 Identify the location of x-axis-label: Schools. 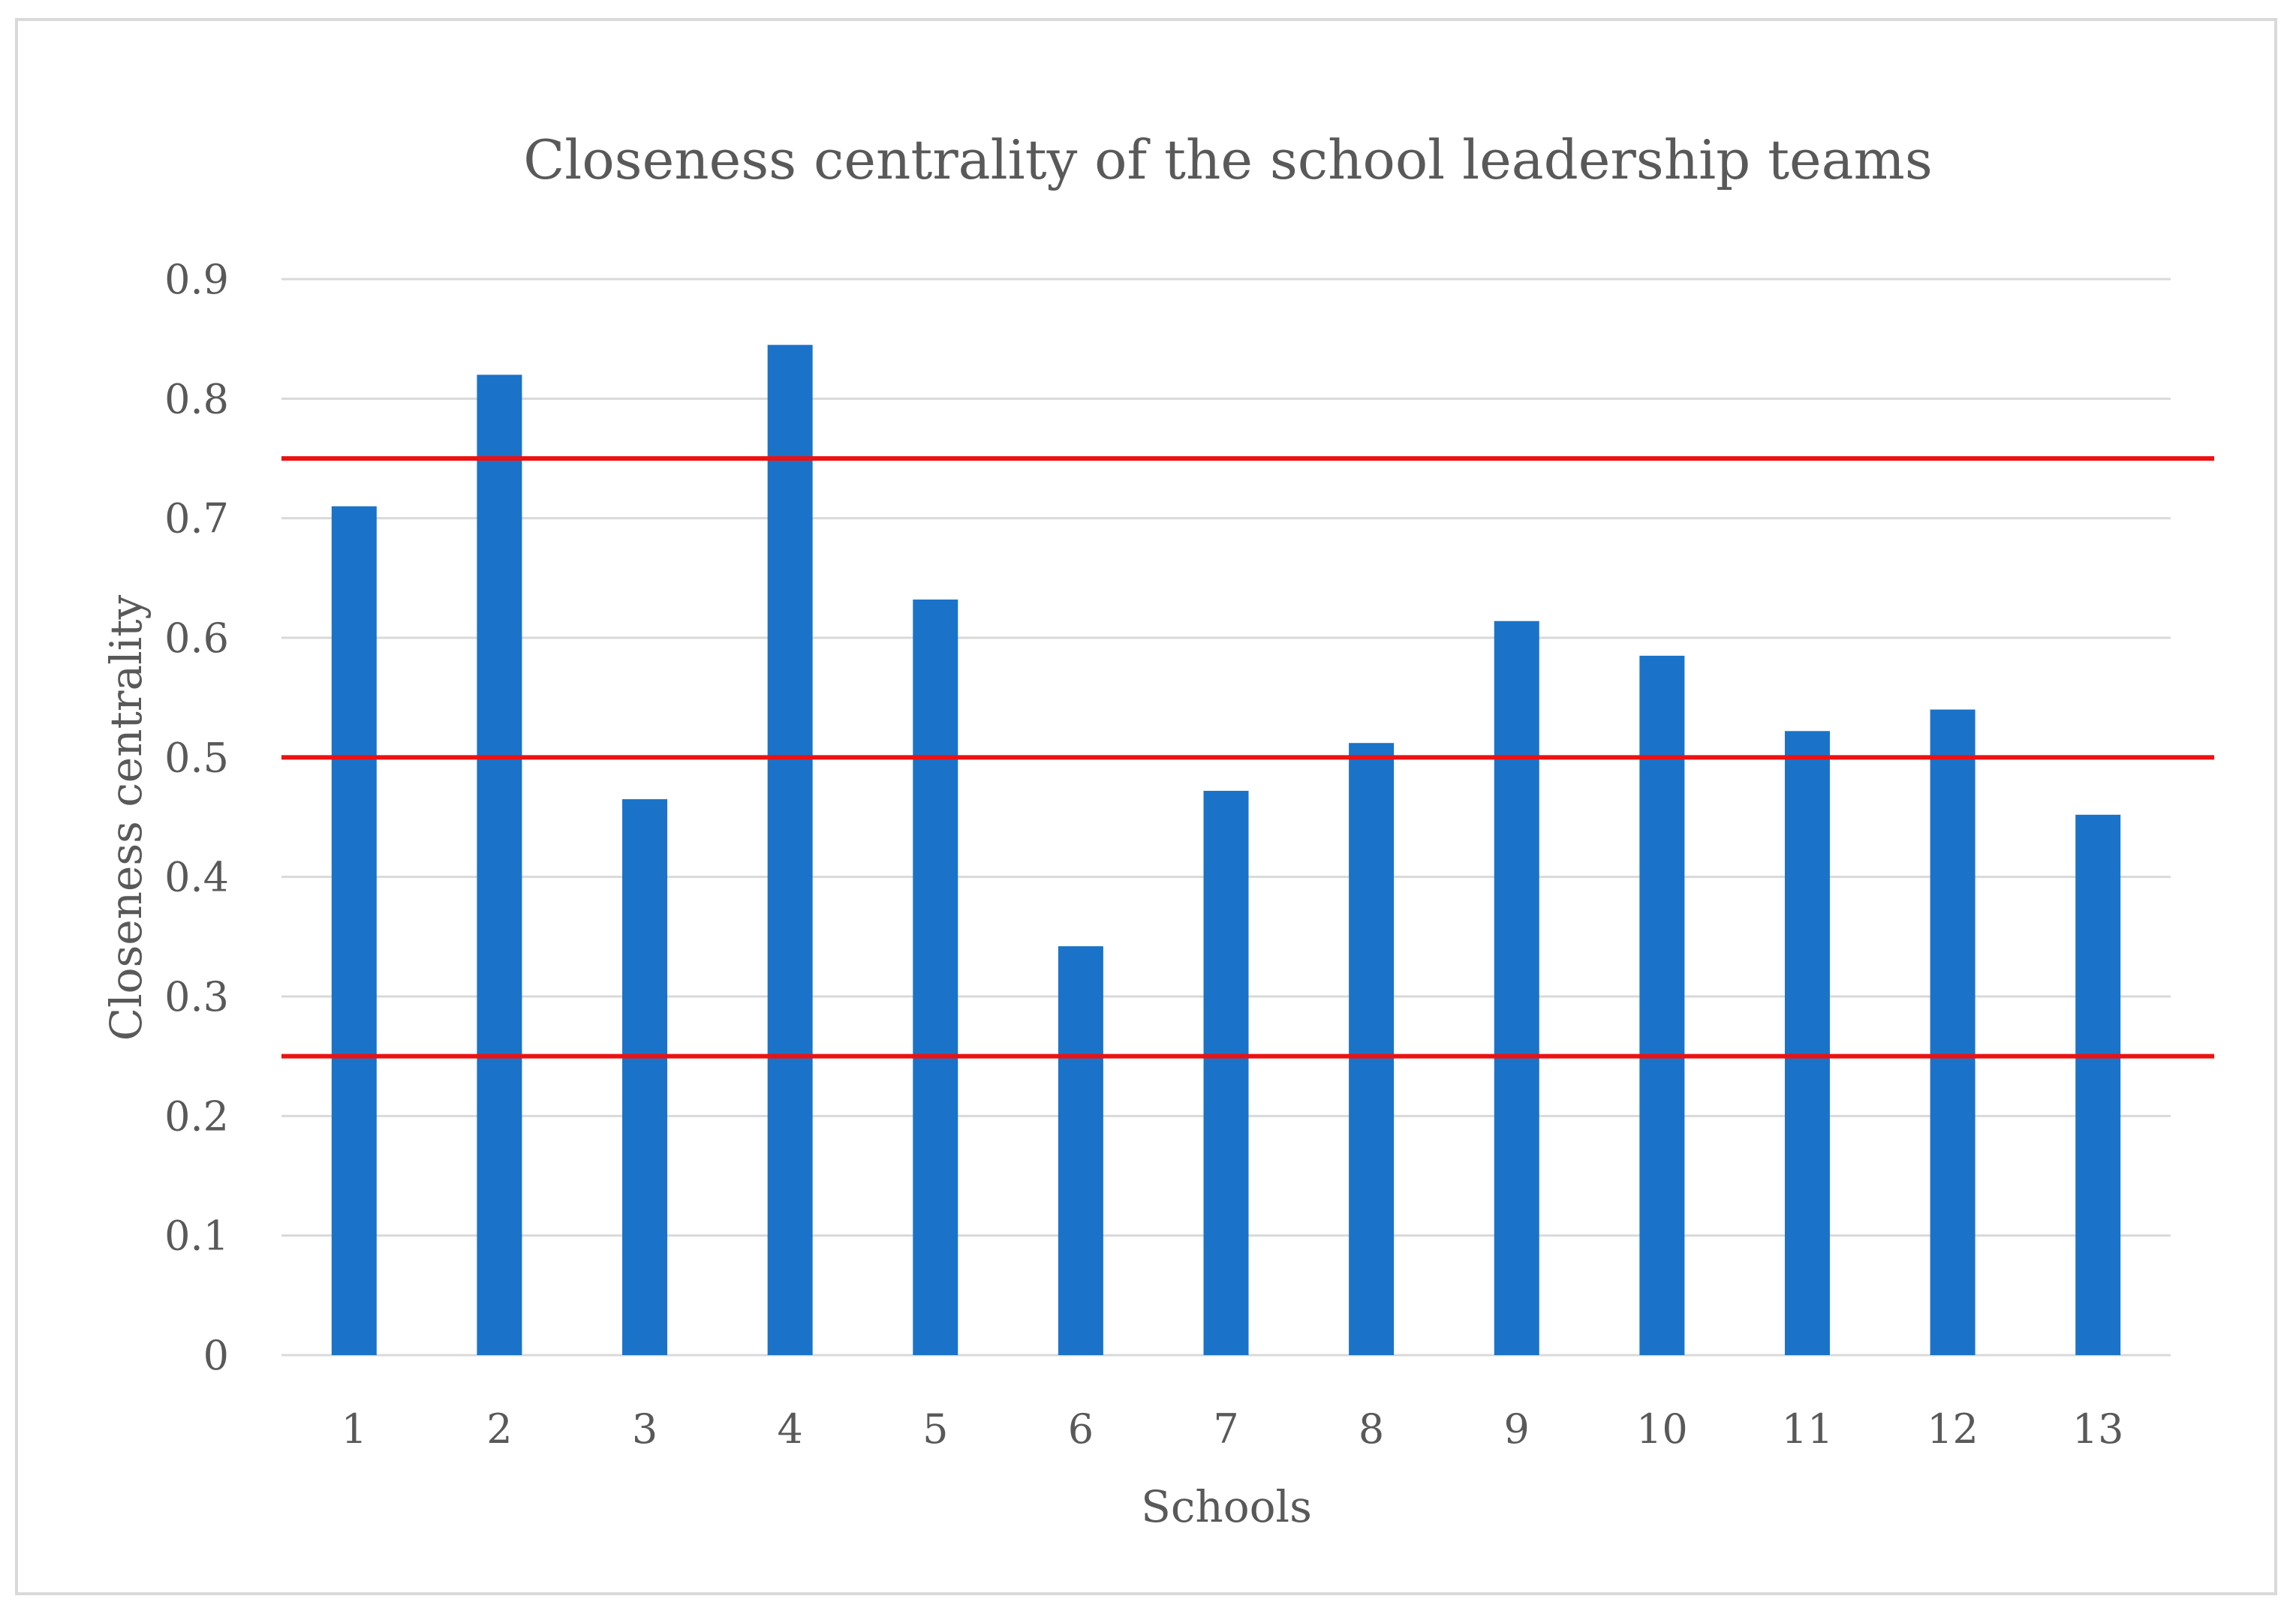
(1226, 1507).